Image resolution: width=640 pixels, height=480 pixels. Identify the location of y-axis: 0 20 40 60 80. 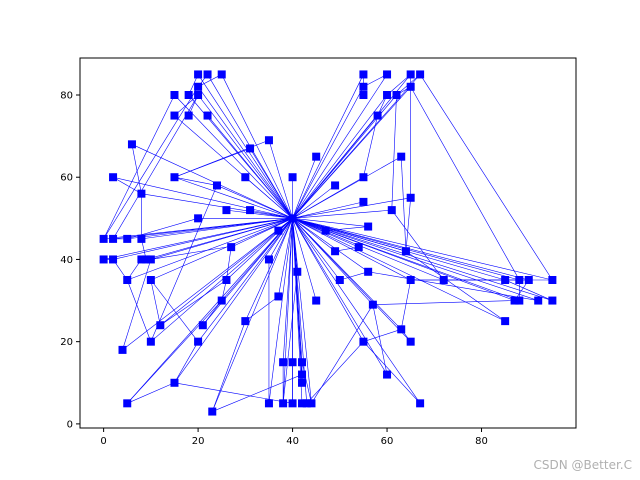
(70, 260).